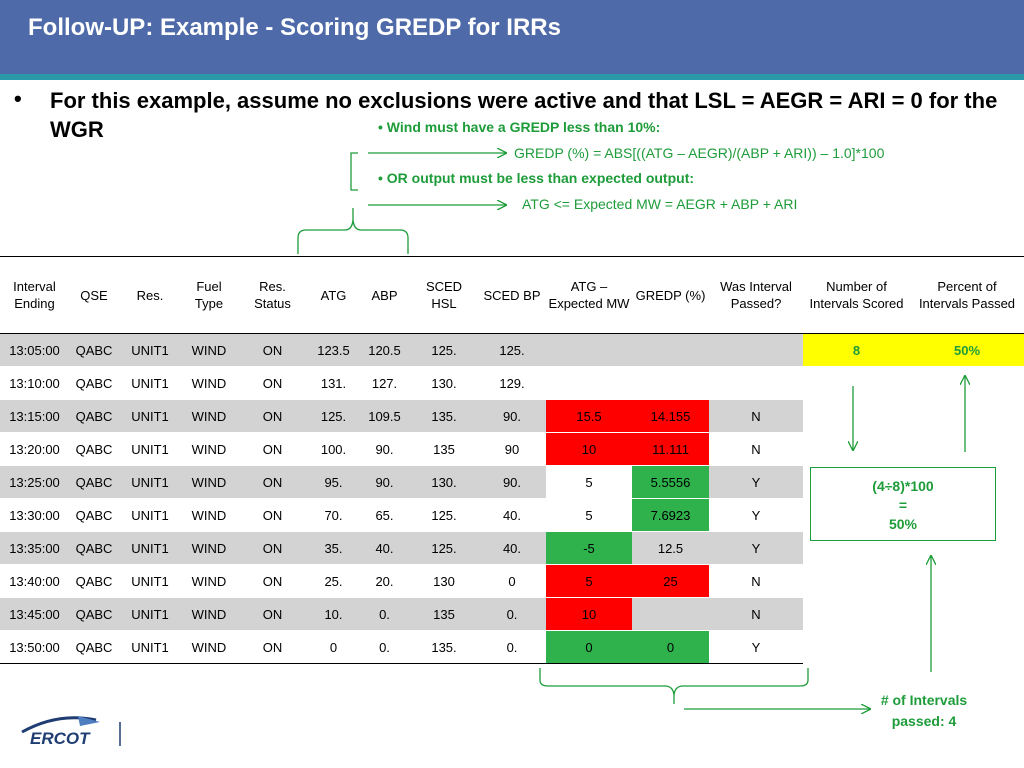  Describe the element at coordinates (670, 482) in the screenshot. I see `cell-gredp: 5.5556` at that location.